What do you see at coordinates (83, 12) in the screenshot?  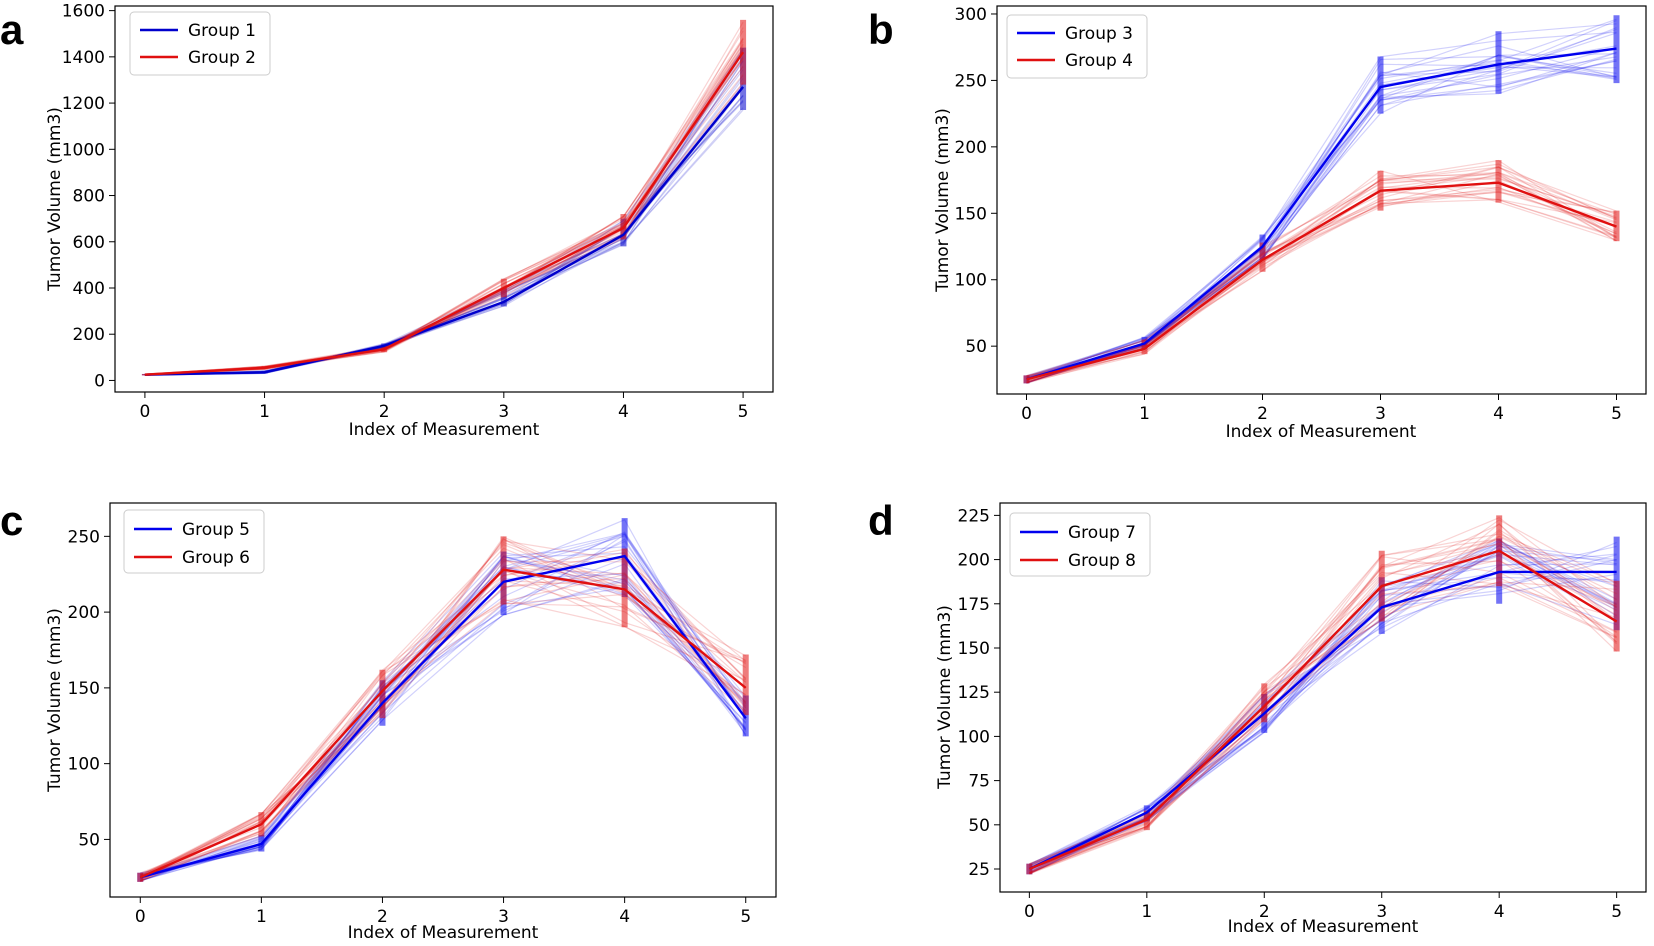 I see `y-tick-label: 1600` at bounding box center [83, 12].